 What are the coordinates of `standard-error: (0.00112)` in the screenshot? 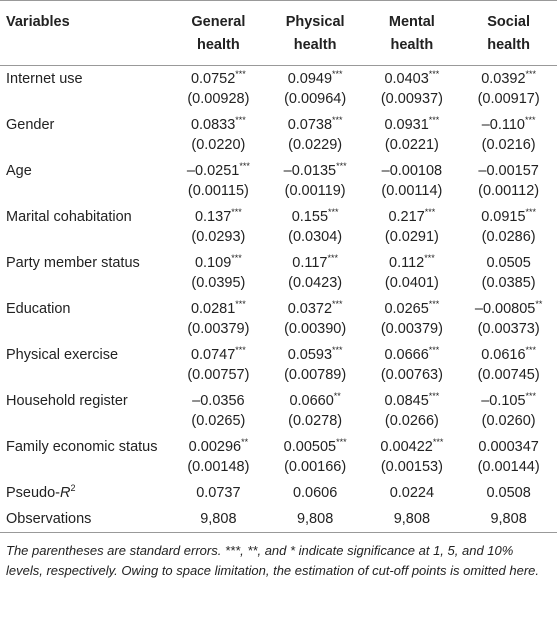 It's located at (509, 191).